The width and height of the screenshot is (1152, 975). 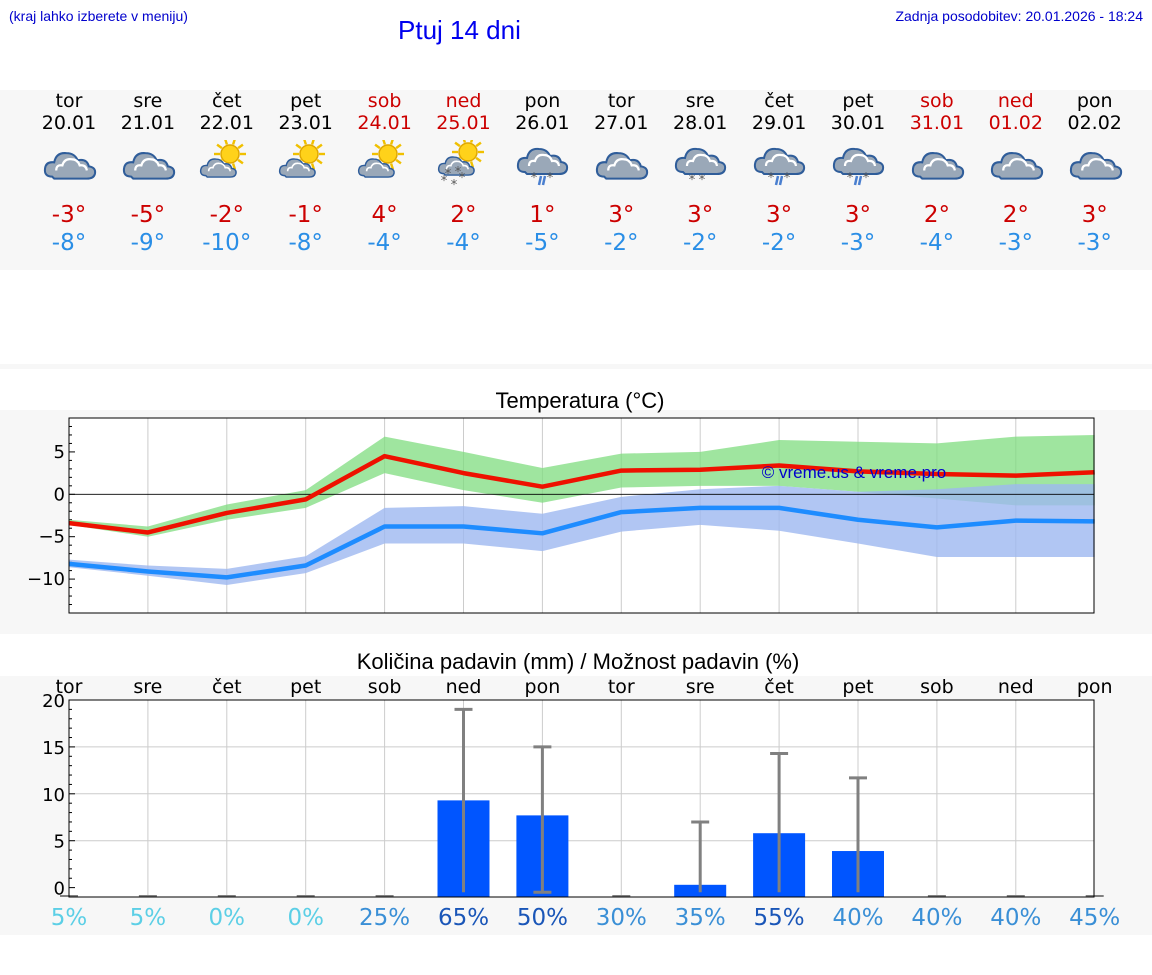 I want to click on forecast-day: sre 21.01 -5° -9°, so click(x=148, y=173).